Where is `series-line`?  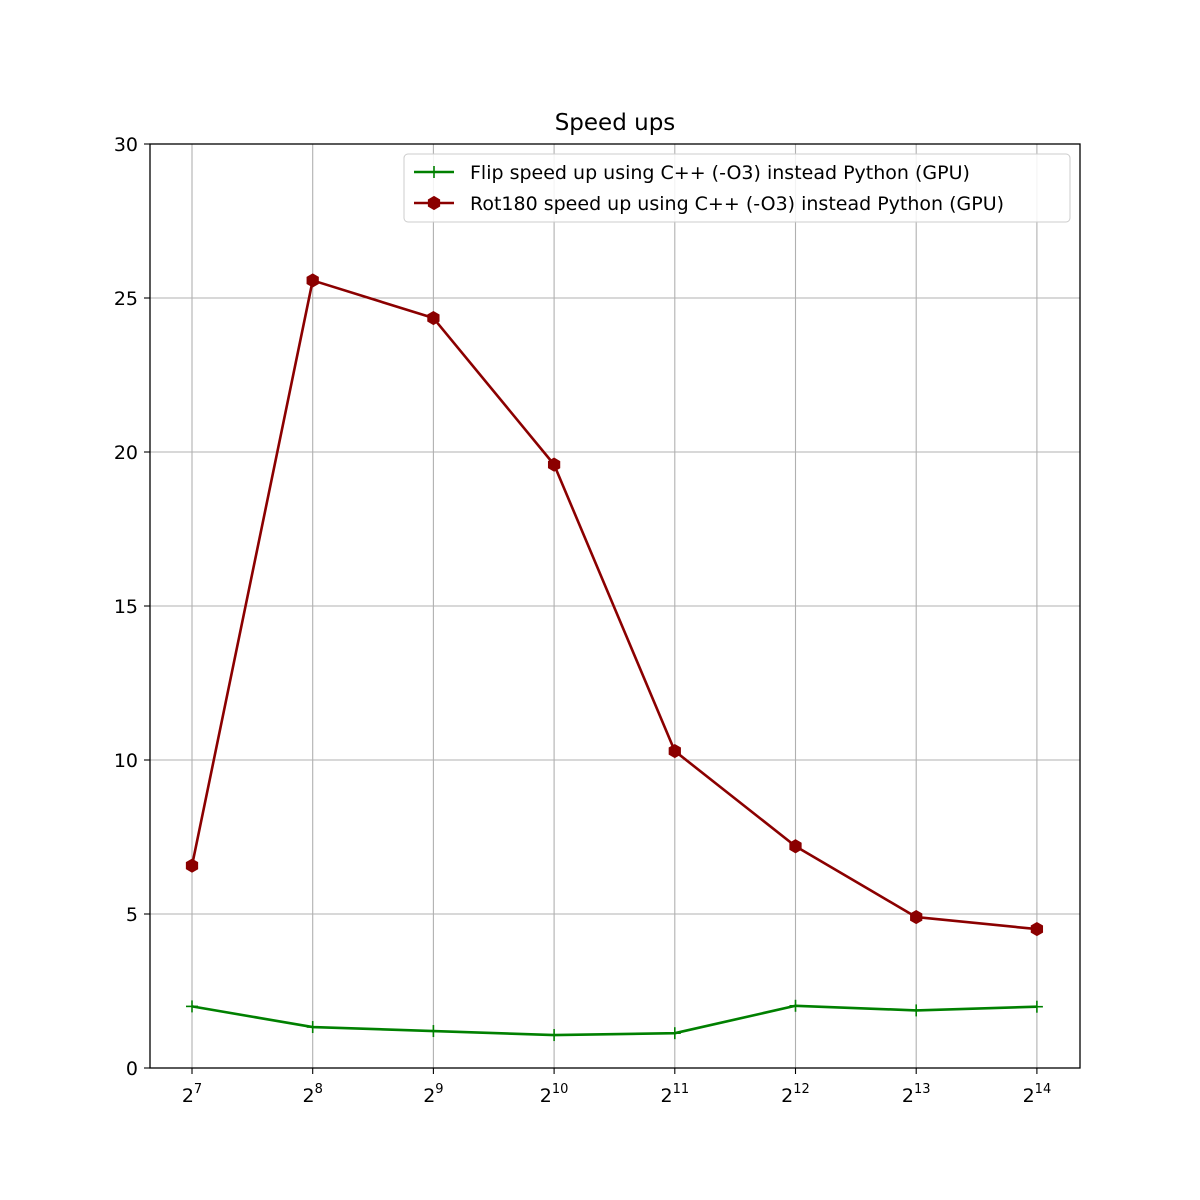 series-line is located at coordinates (614, 1020).